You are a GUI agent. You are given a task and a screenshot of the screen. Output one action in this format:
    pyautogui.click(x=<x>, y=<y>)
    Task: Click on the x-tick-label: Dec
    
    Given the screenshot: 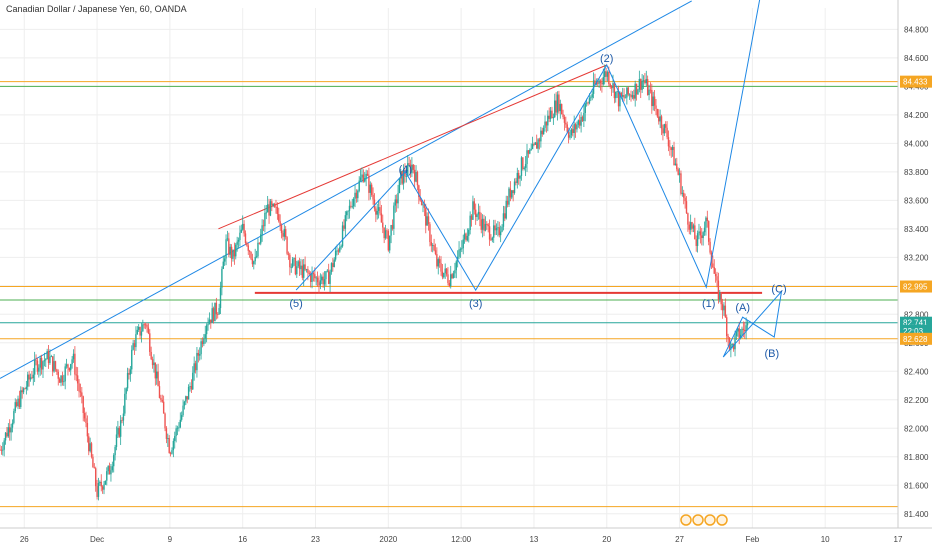 What is the action you would take?
    pyautogui.click(x=97, y=539)
    